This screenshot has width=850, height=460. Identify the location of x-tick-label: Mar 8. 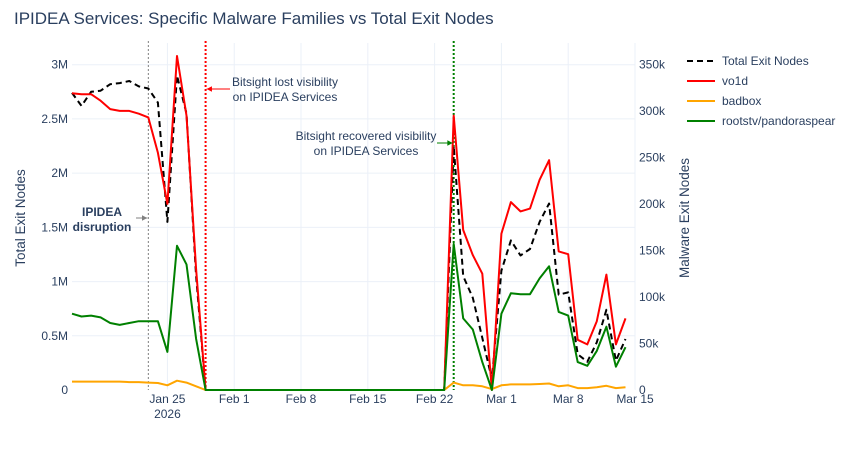
(568, 399).